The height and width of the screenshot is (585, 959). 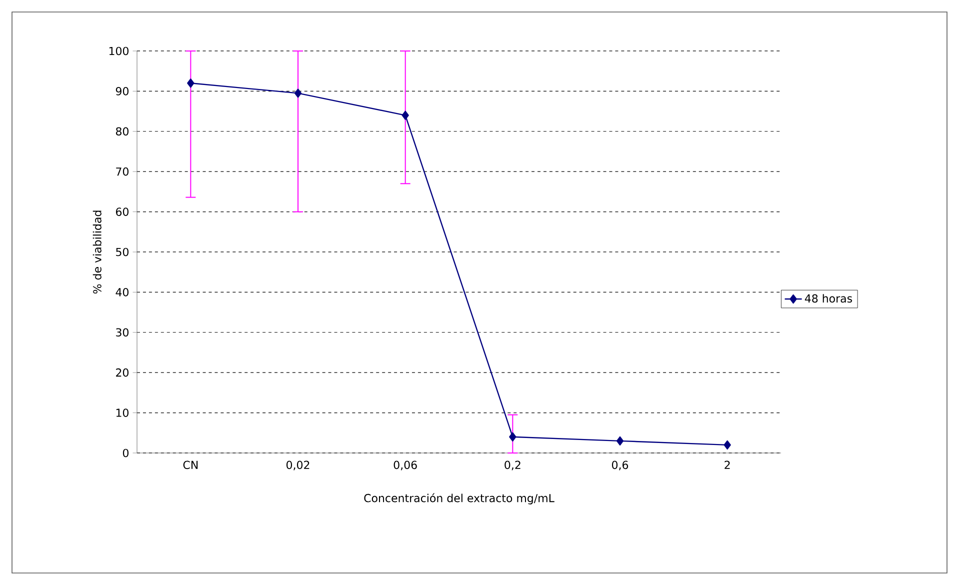 What do you see at coordinates (298, 465) in the screenshot?
I see `x-tick-label: 0,02` at bounding box center [298, 465].